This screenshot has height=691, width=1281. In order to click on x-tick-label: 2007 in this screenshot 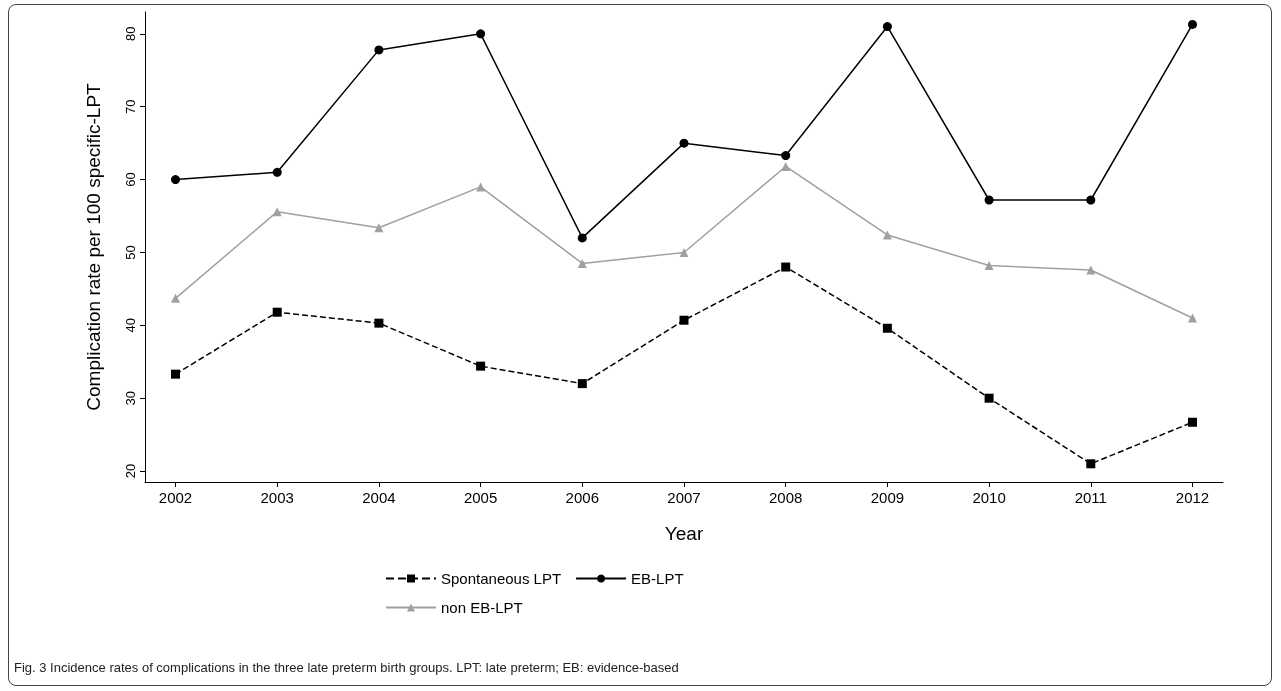, I will do `click(684, 497)`.